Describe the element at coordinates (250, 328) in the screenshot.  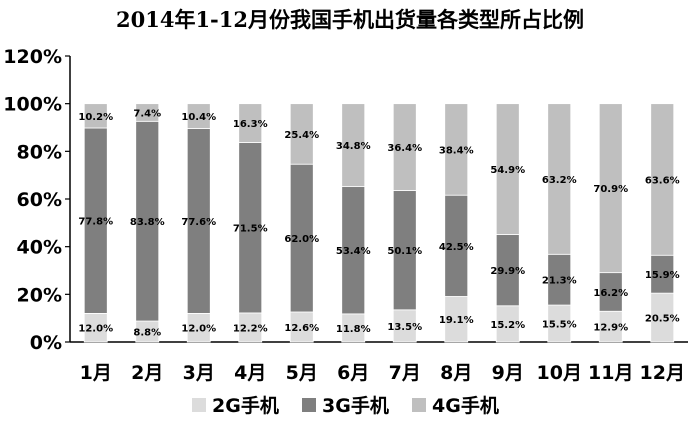
I see `data-label: 12.2%` at that location.